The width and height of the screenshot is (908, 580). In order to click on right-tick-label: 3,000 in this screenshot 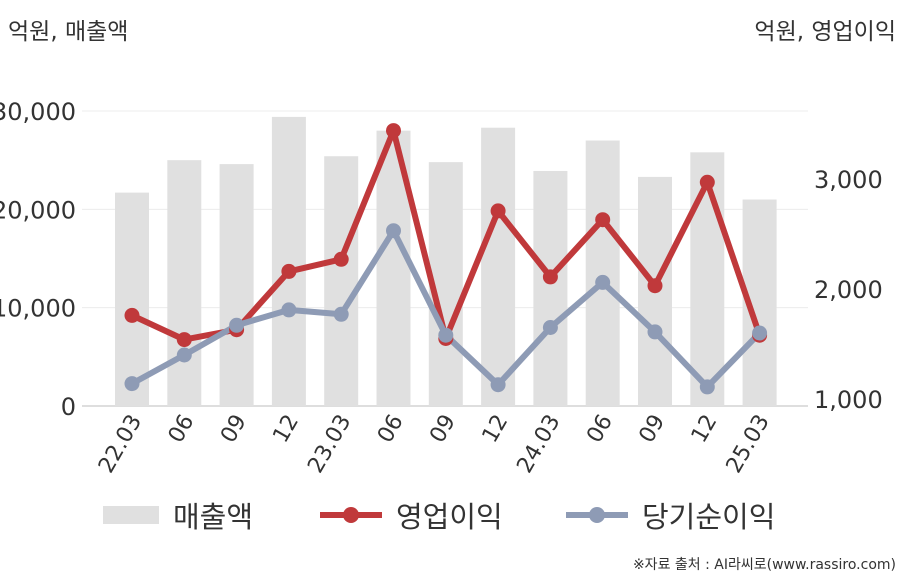, I will do `click(848, 180)`.